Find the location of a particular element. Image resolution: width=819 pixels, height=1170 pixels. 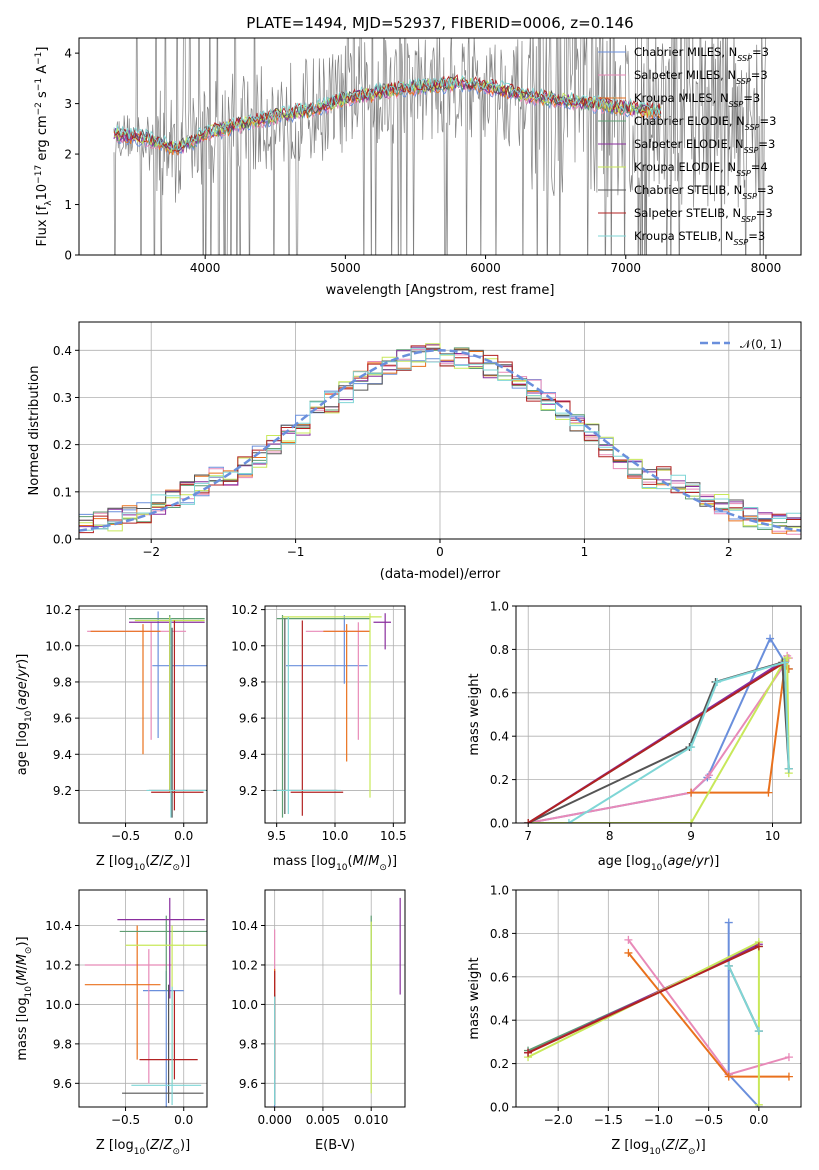

legend-entry-part: Kroupa ELODIE, N is located at coordinates (685, 167).